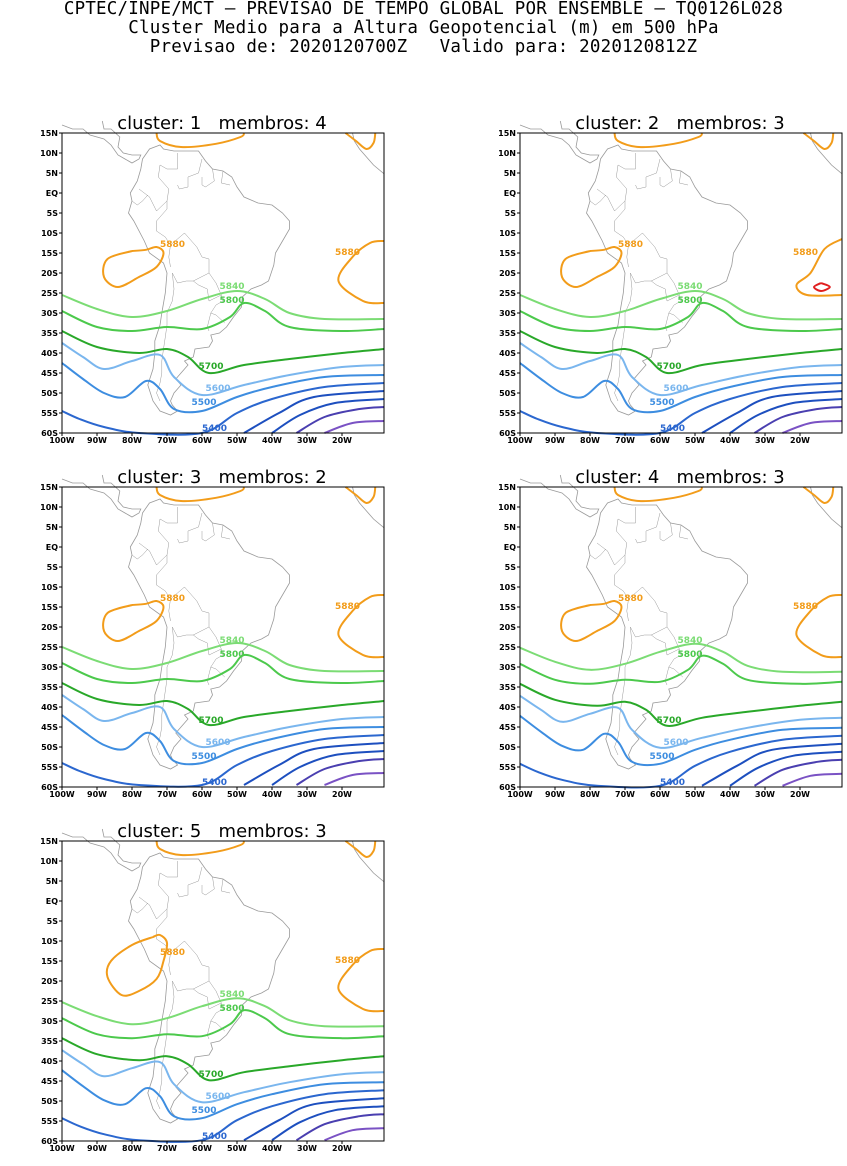  What do you see at coordinates (49, 1061) in the screenshot?
I see `lat-tick-label: 40S` at bounding box center [49, 1061].